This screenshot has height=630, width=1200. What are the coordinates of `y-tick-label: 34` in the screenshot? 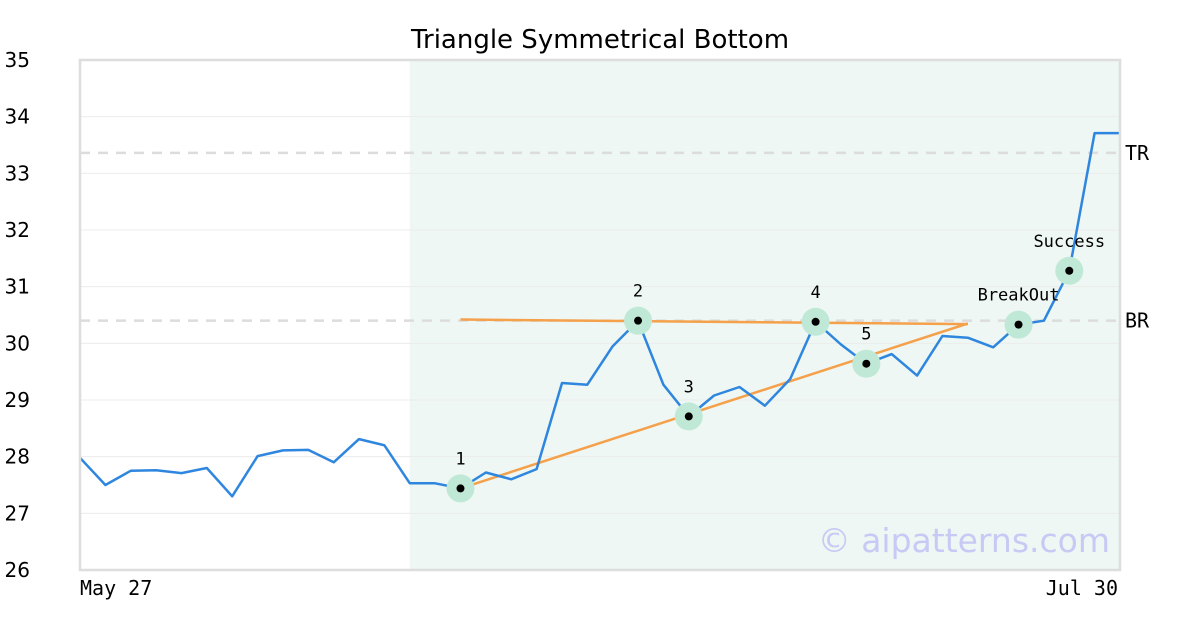 It's located at (17, 117).